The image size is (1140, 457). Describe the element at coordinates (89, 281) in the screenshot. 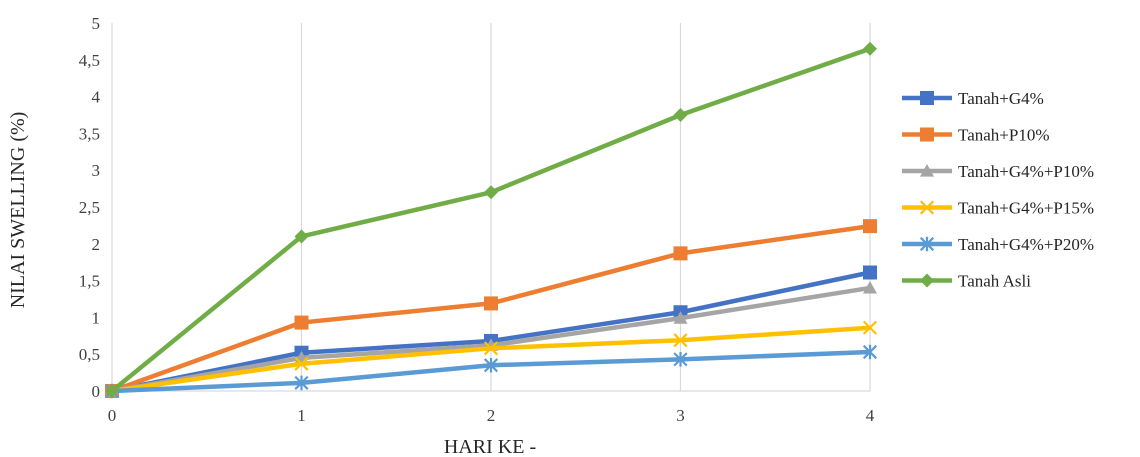

I see `y-tick-label: 1,5` at that location.